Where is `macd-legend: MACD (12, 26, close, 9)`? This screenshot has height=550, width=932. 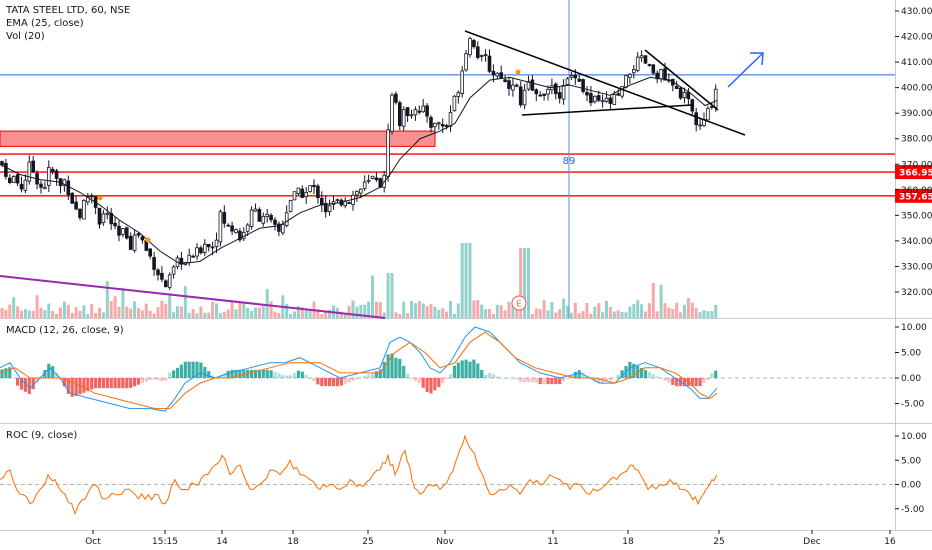 macd-legend: MACD (12, 26, close, 9) is located at coordinates (65, 330).